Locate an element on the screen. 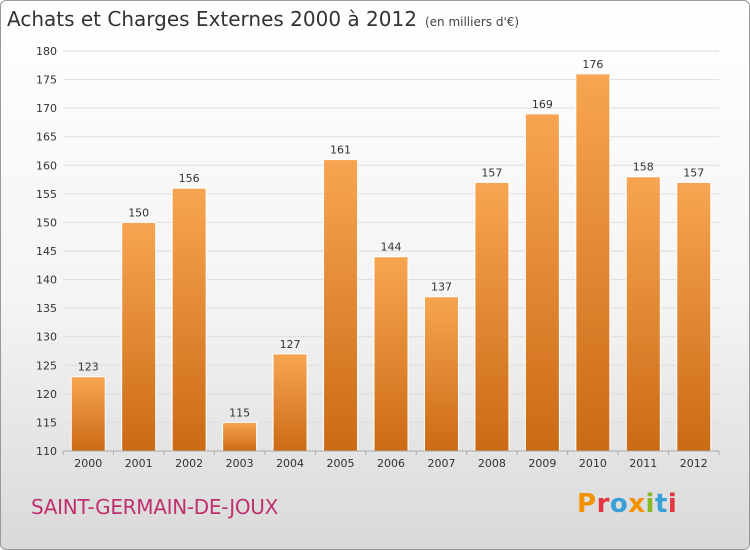 The image size is (750, 550). y-tick-label: 180 is located at coordinates (46, 51).